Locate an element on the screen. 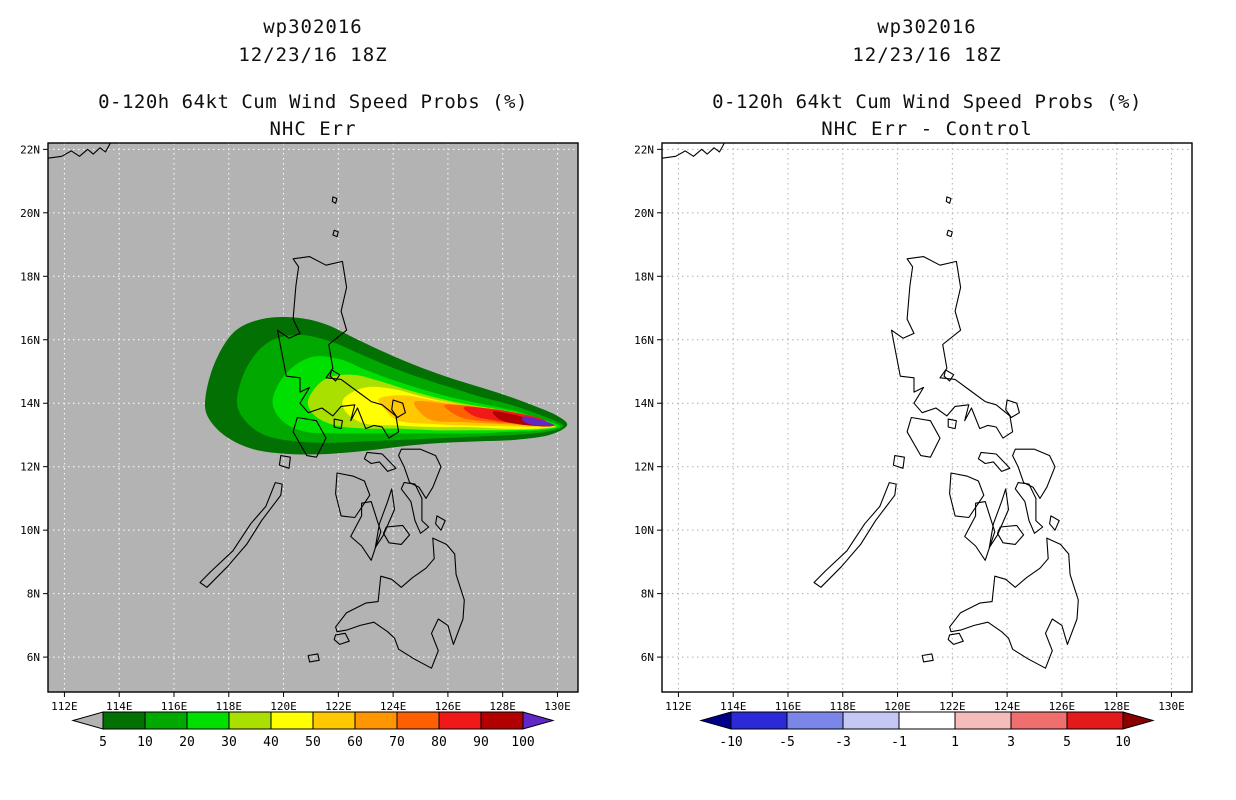  experiment-label: NHC Err is located at coordinates (313, 129).